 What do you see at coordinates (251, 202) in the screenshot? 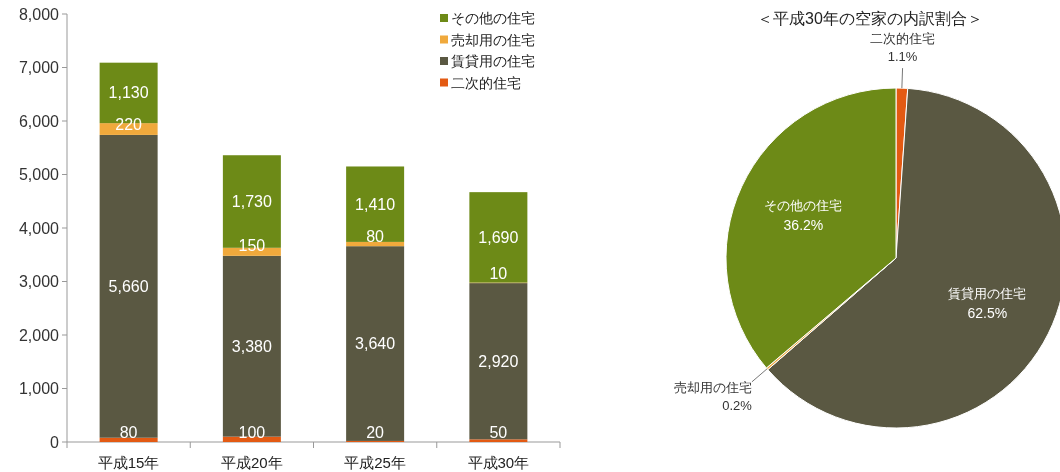
I see `data-label: 1,730` at bounding box center [251, 202].